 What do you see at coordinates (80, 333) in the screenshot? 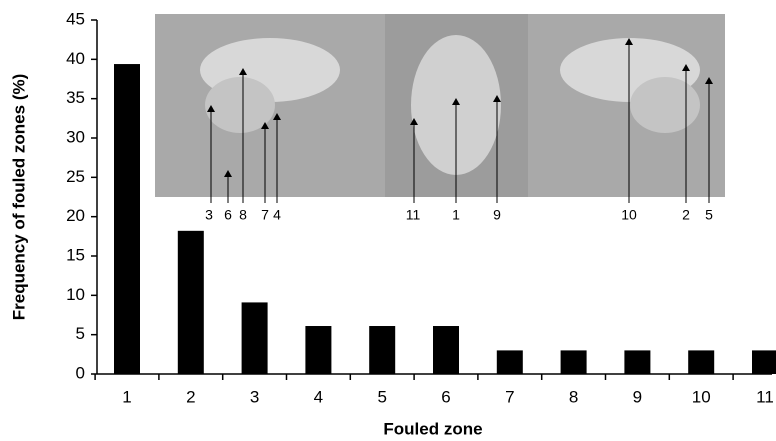
I see `y-tick-label: 5` at bounding box center [80, 333].